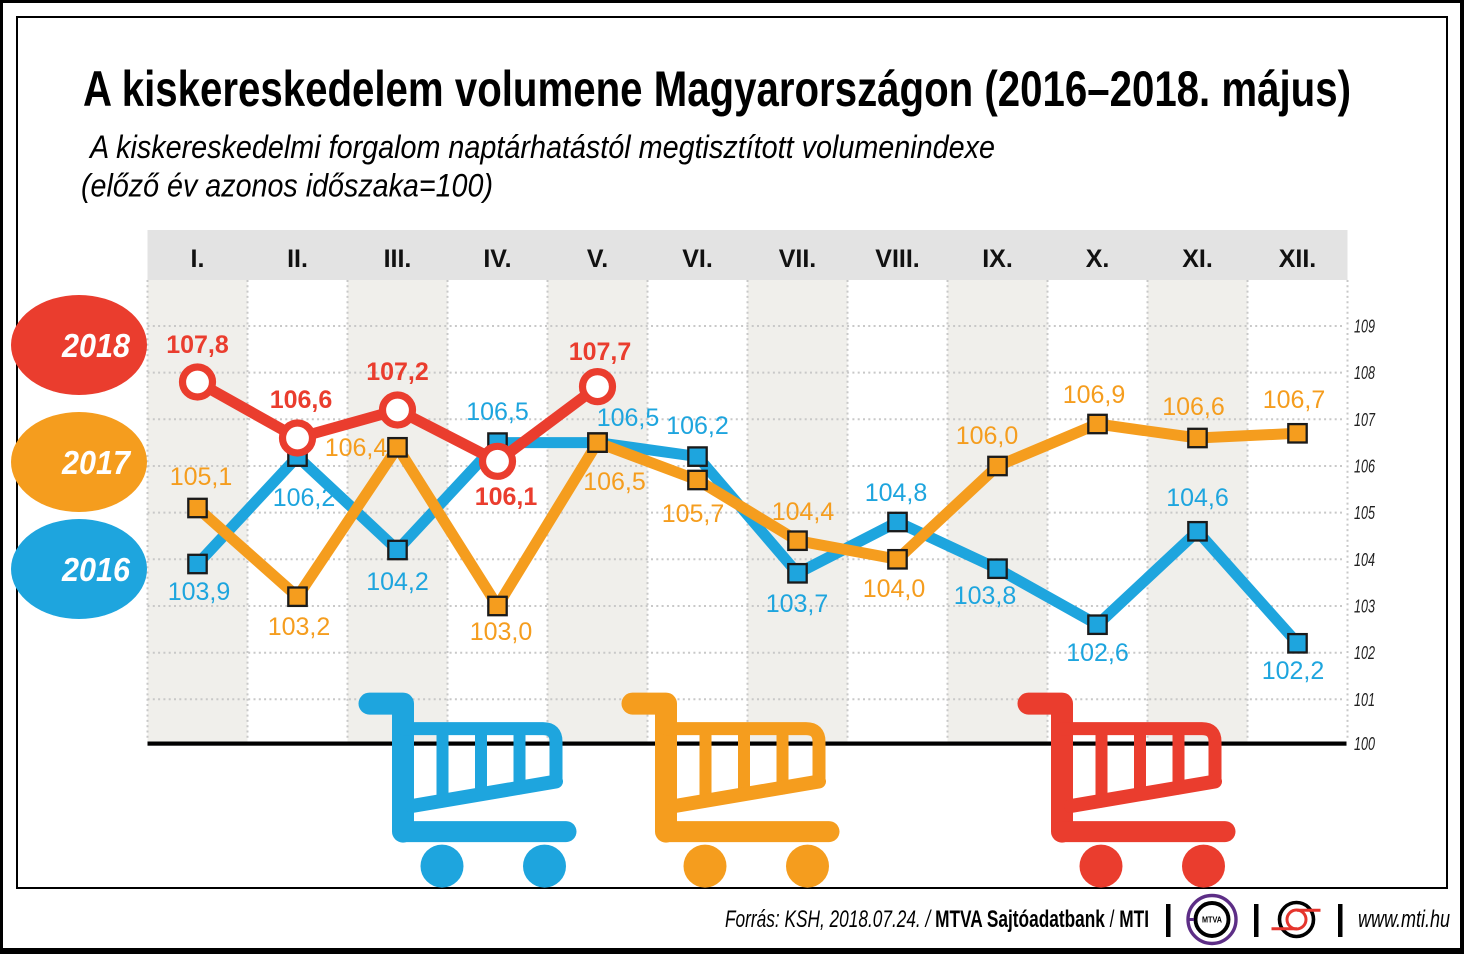 This screenshot has height=959, width=1464. What do you see at coordinates (199, 592) in the screenshot?
I see `svg-text: 103,9` at bounding box center [199, 592].